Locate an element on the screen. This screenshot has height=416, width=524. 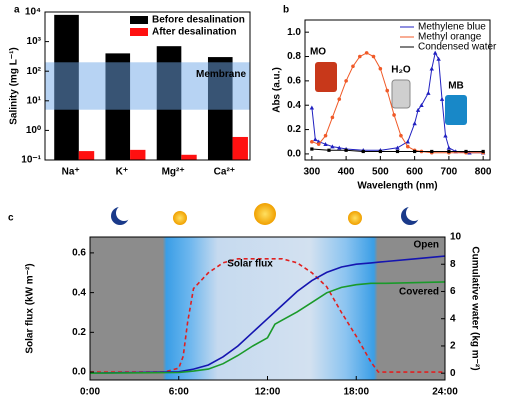
membrane-band is located at coordinates (147, 86).